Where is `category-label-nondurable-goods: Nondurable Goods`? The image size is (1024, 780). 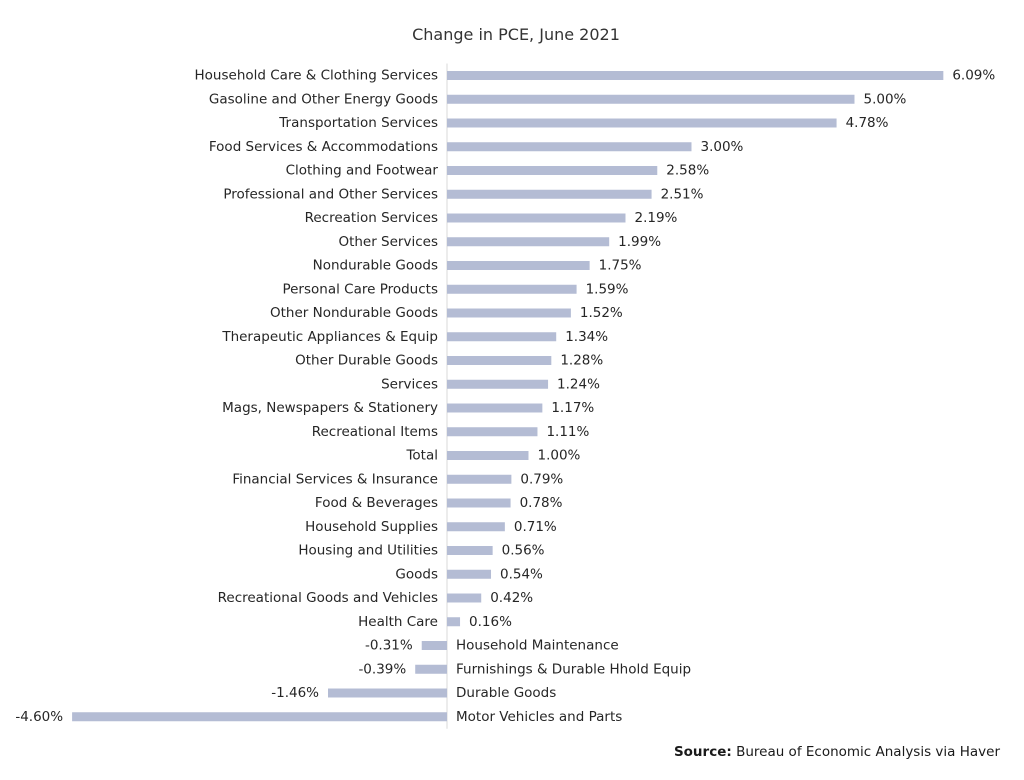 category-label-nondurable-goods: Nondurable Goods is located at coordinates (375, 266).